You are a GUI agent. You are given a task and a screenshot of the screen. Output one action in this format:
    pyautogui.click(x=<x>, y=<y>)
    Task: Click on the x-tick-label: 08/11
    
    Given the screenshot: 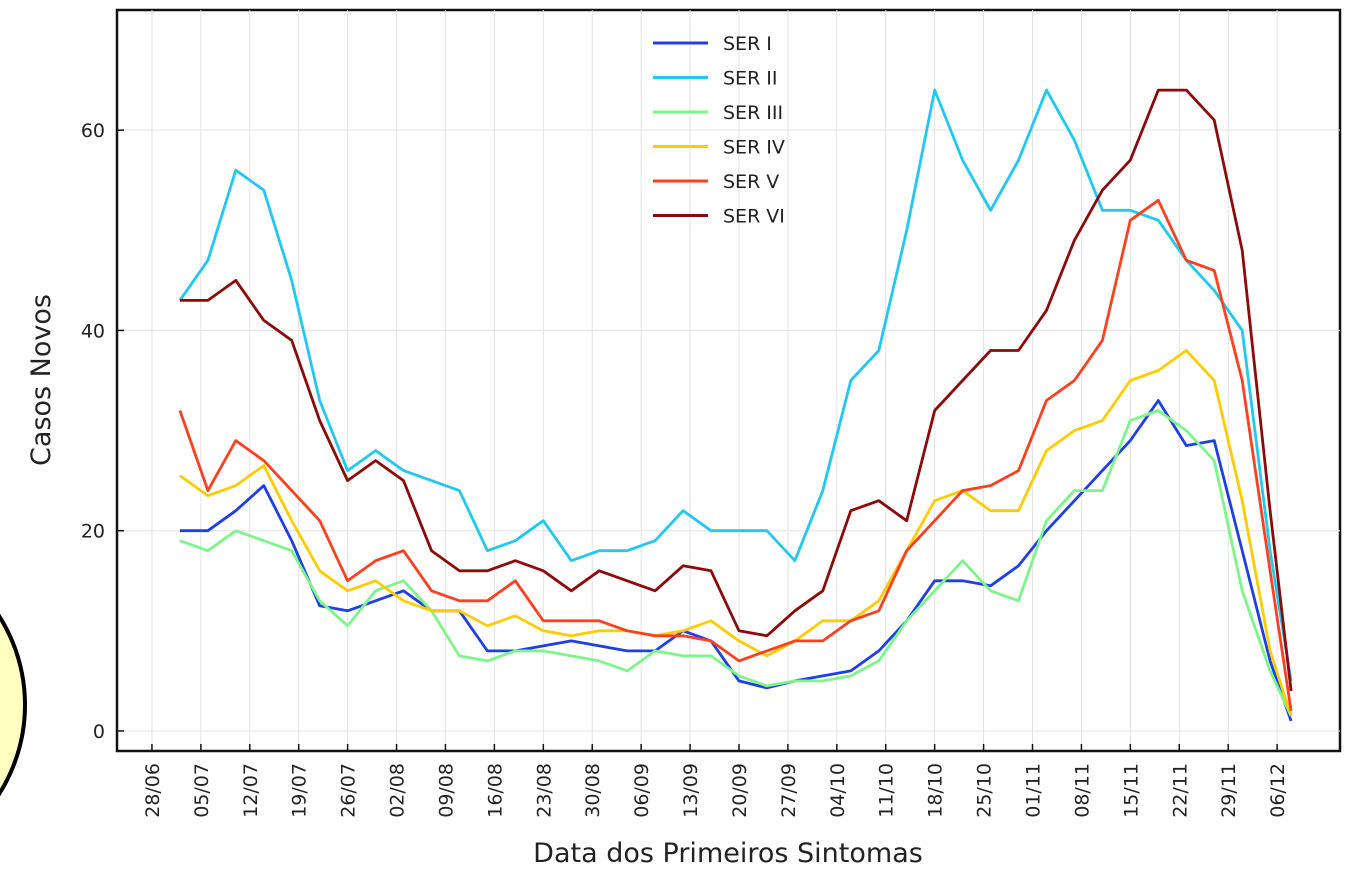 What is the action you would take?
    pyautogui.click(x=1082, y=790)
    